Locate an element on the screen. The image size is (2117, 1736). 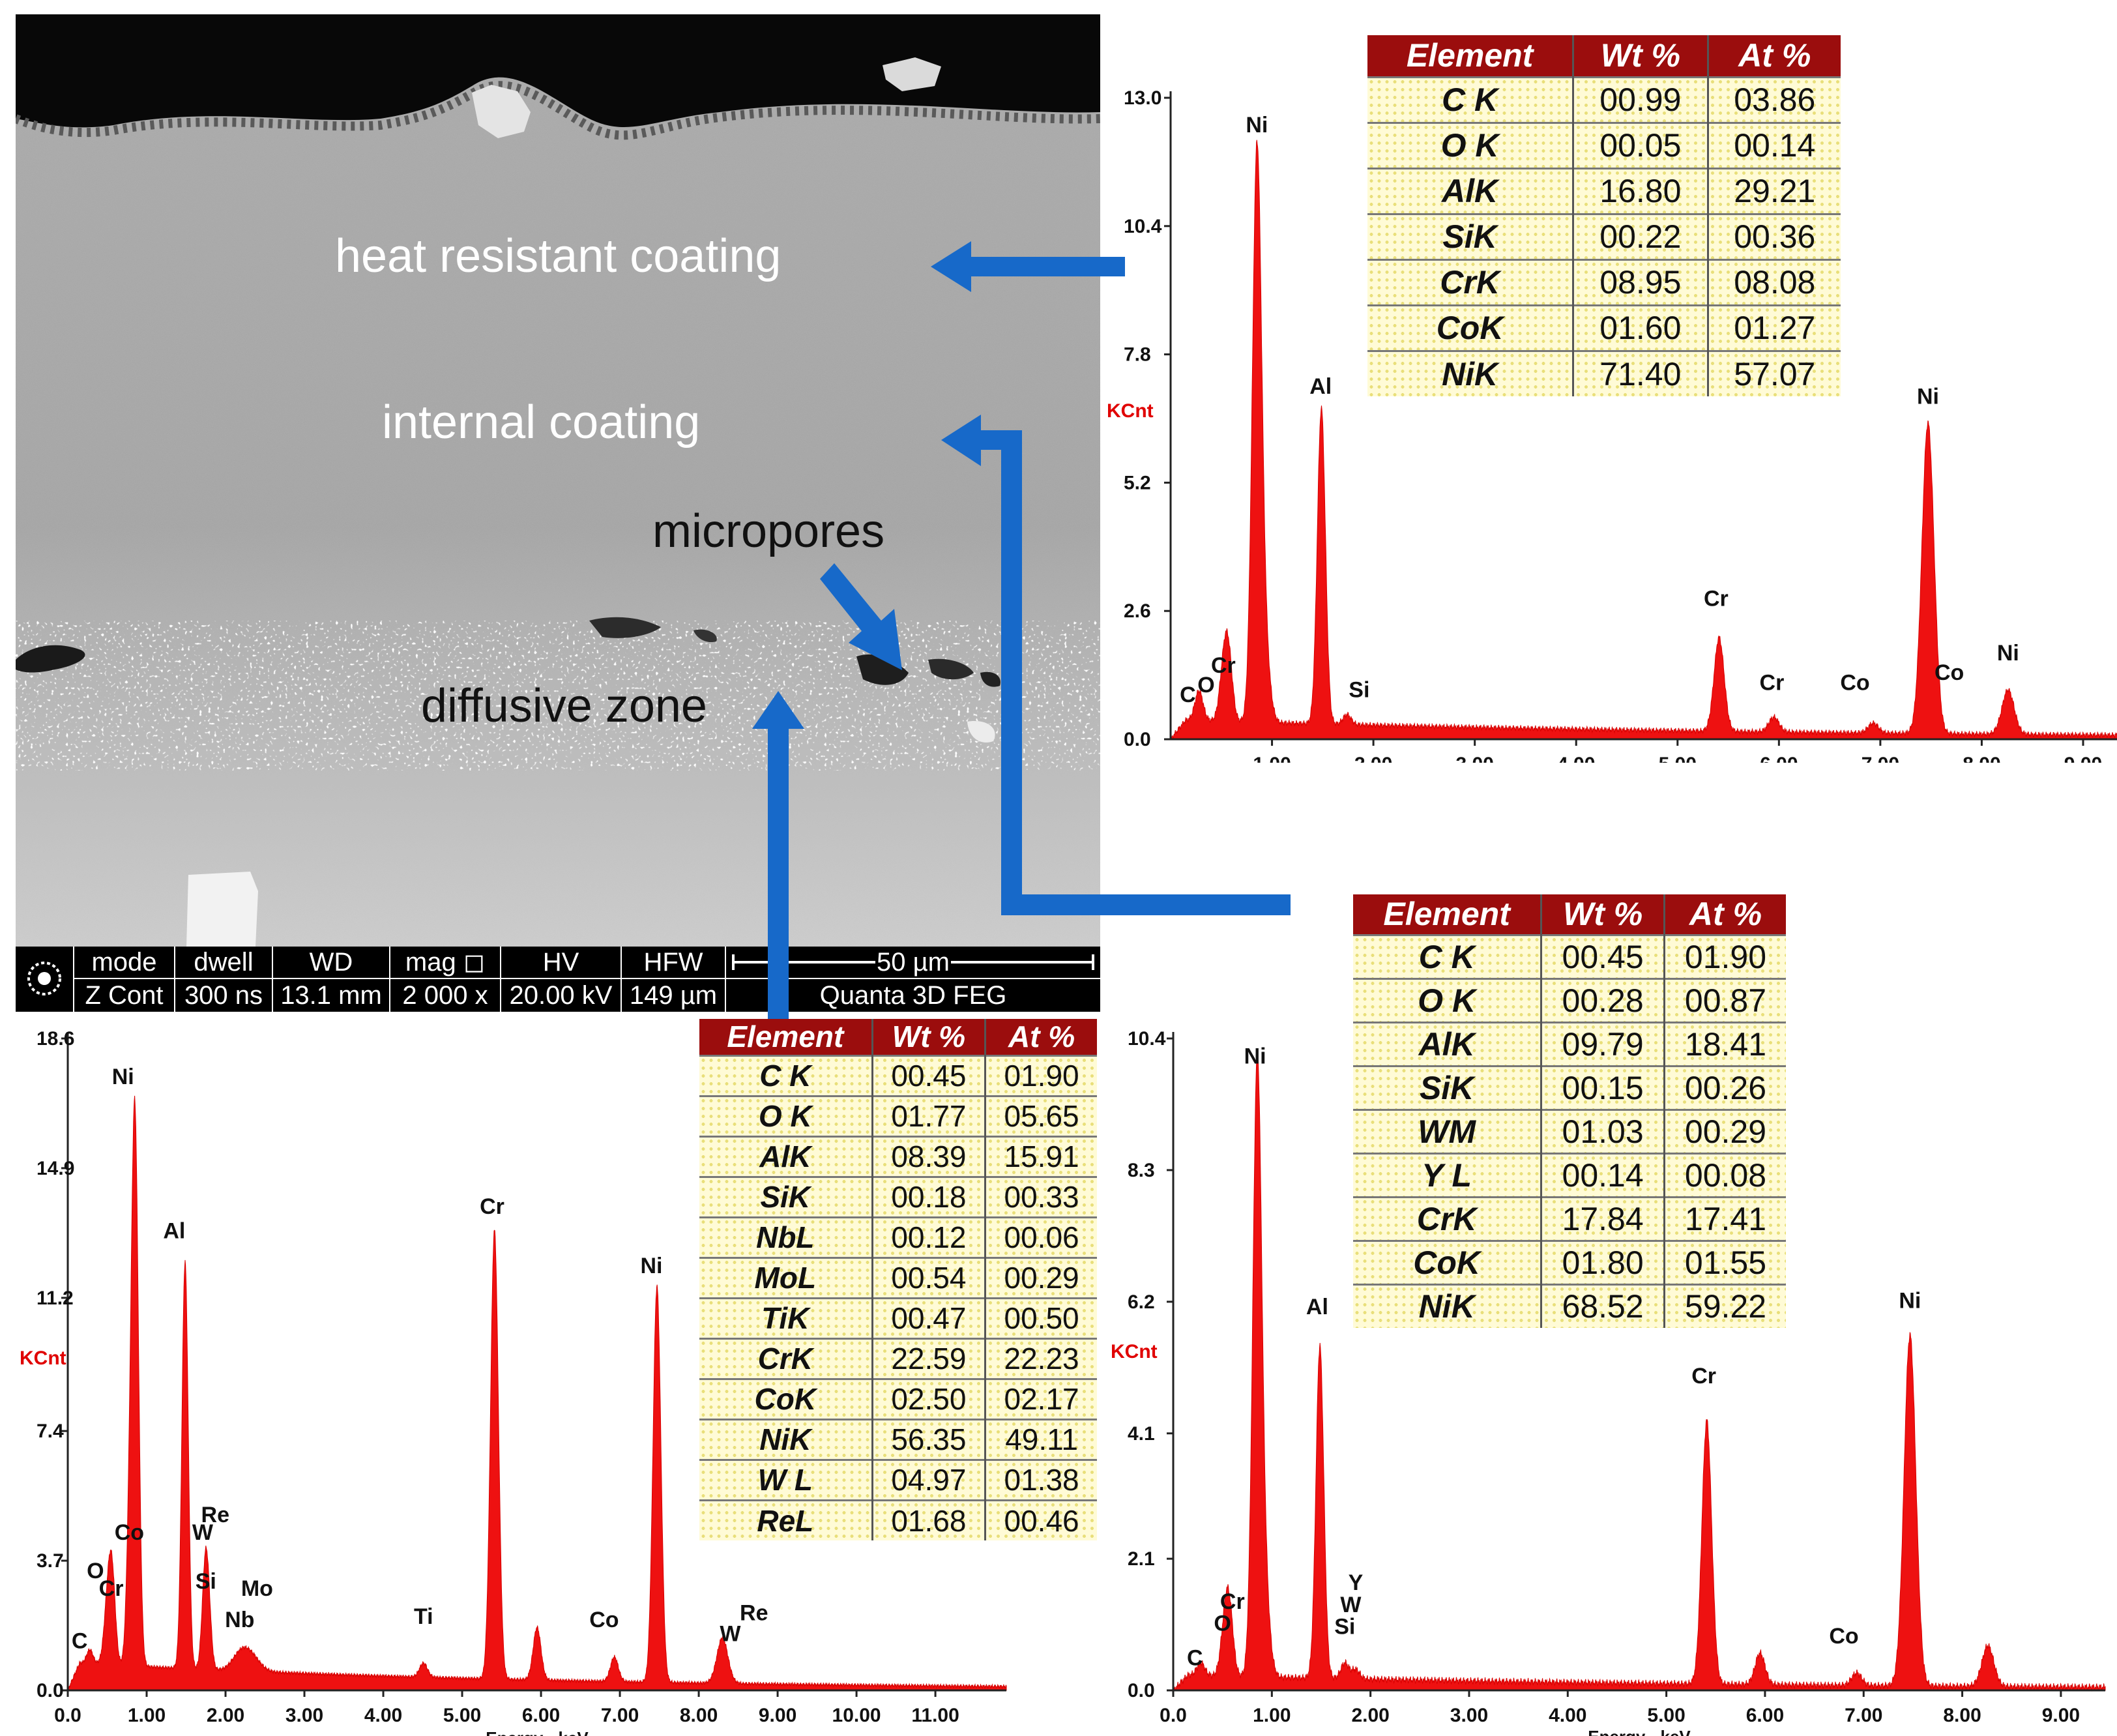
element-cell: O K is located at coordinates (786, 1115).